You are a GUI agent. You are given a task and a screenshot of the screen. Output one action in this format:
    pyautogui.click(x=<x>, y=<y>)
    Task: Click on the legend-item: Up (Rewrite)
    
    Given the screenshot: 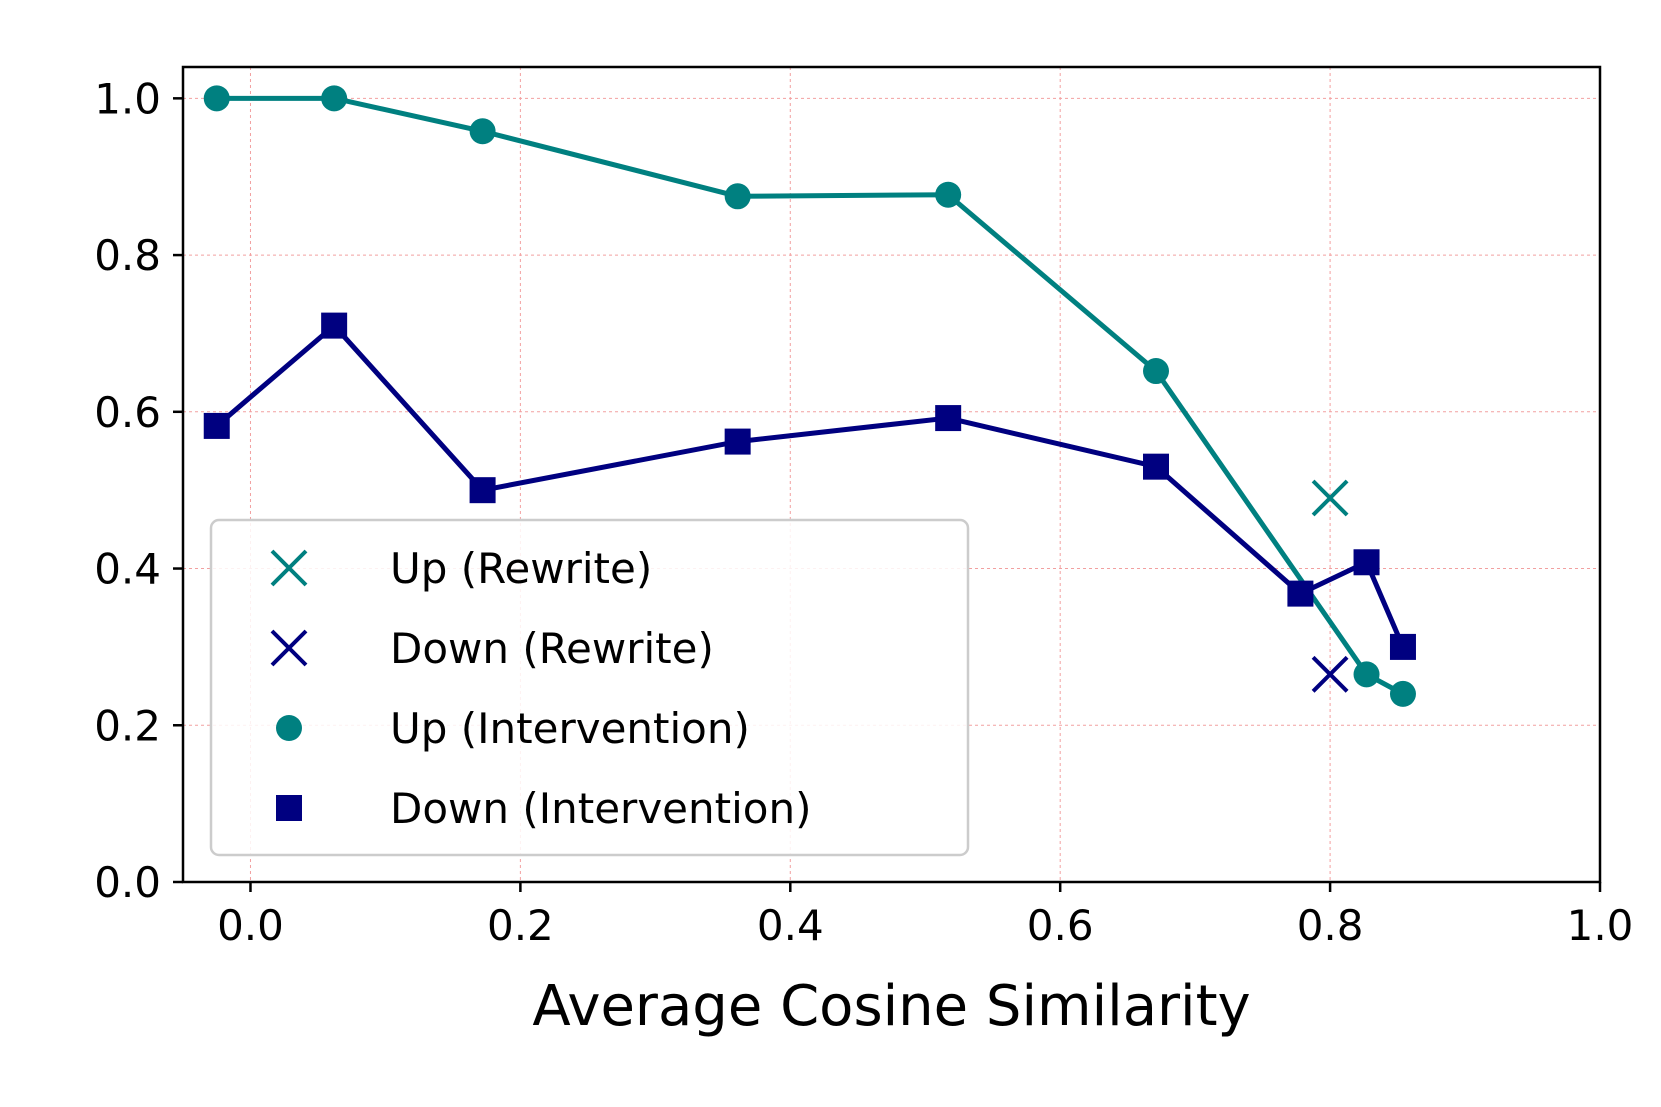 What is the action you would take?
    pyautogui.click(x=461, y=568)
    